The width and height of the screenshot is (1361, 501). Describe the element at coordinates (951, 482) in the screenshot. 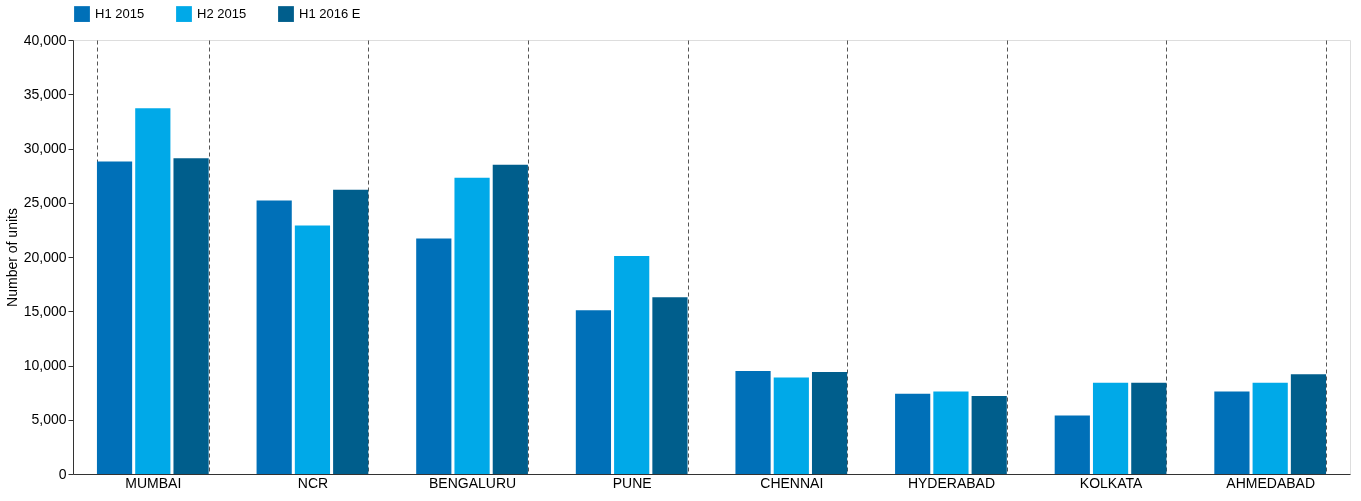

I see `x-tick-label: HYDERABAD` at that location.